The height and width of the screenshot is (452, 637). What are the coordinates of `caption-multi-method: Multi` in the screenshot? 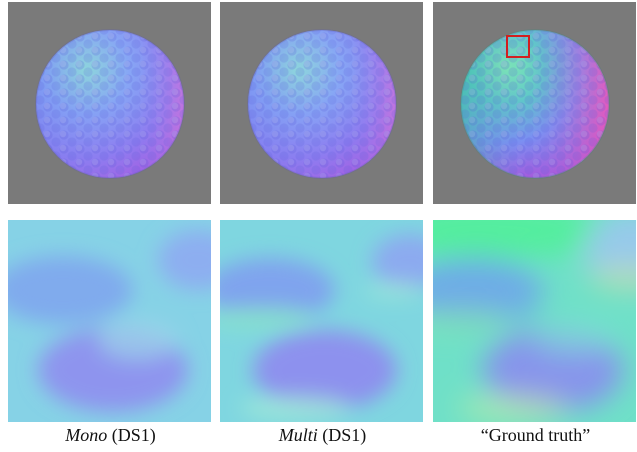 It's located at (298, 435).